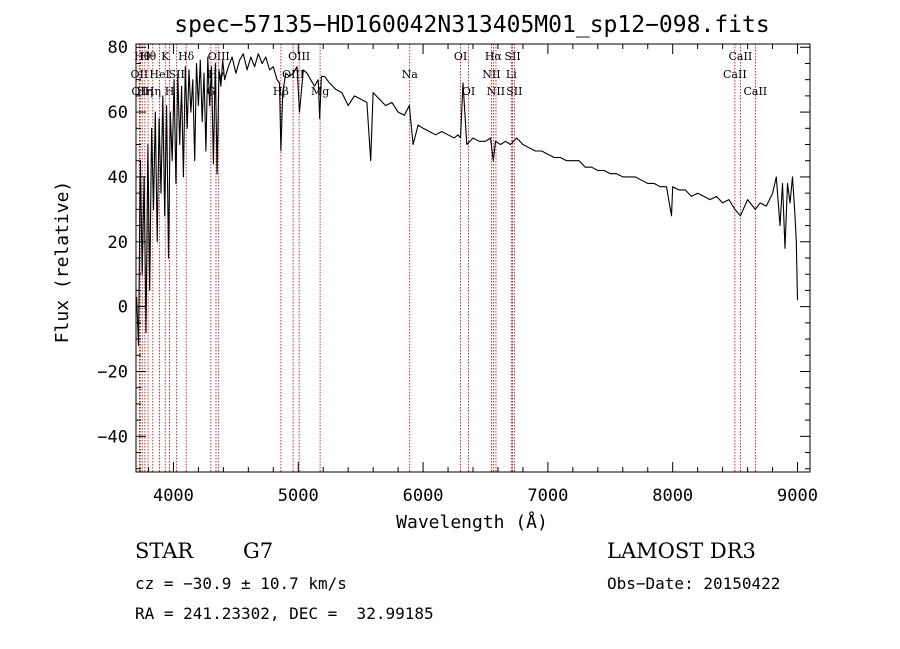 The width and height of the screenshot is (900, 649). What do you see at coordinates (118, 243) in the screenshot?
I see `y-tick-label: 20` at bounding box center [118, 243].